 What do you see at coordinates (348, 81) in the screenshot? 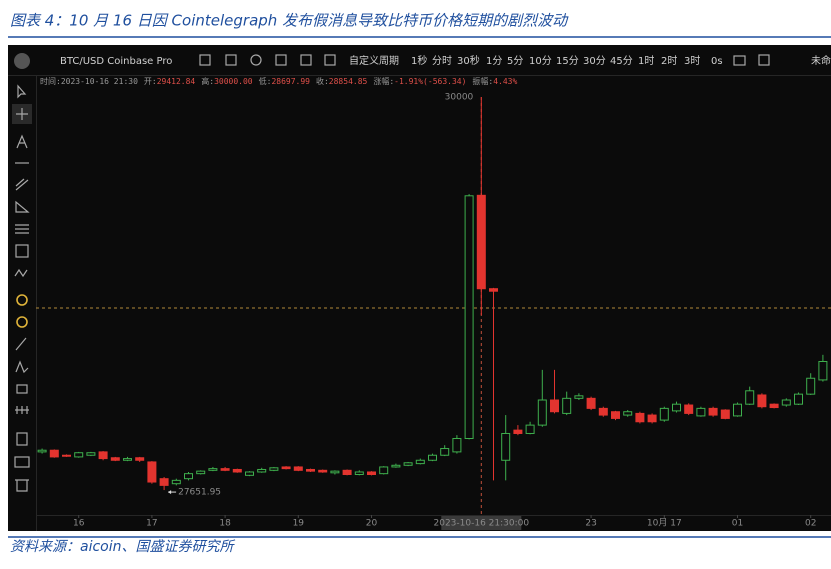
I see `info-value: 28854.85` at bounding box center [348, 81].